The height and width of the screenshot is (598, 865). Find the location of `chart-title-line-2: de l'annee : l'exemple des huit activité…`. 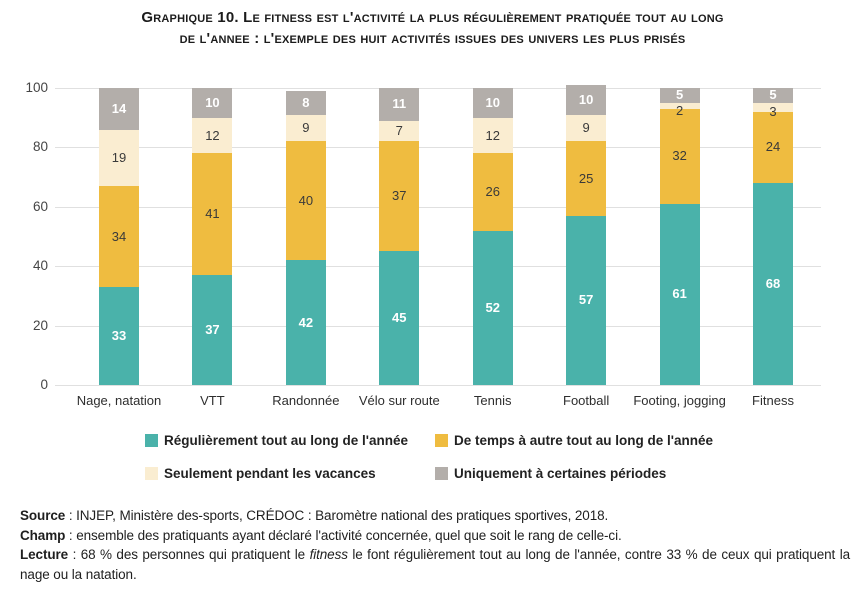

chart-title-line-2: de l'annee : l'exemple des huit activité… is located at coordinates (432, 38).